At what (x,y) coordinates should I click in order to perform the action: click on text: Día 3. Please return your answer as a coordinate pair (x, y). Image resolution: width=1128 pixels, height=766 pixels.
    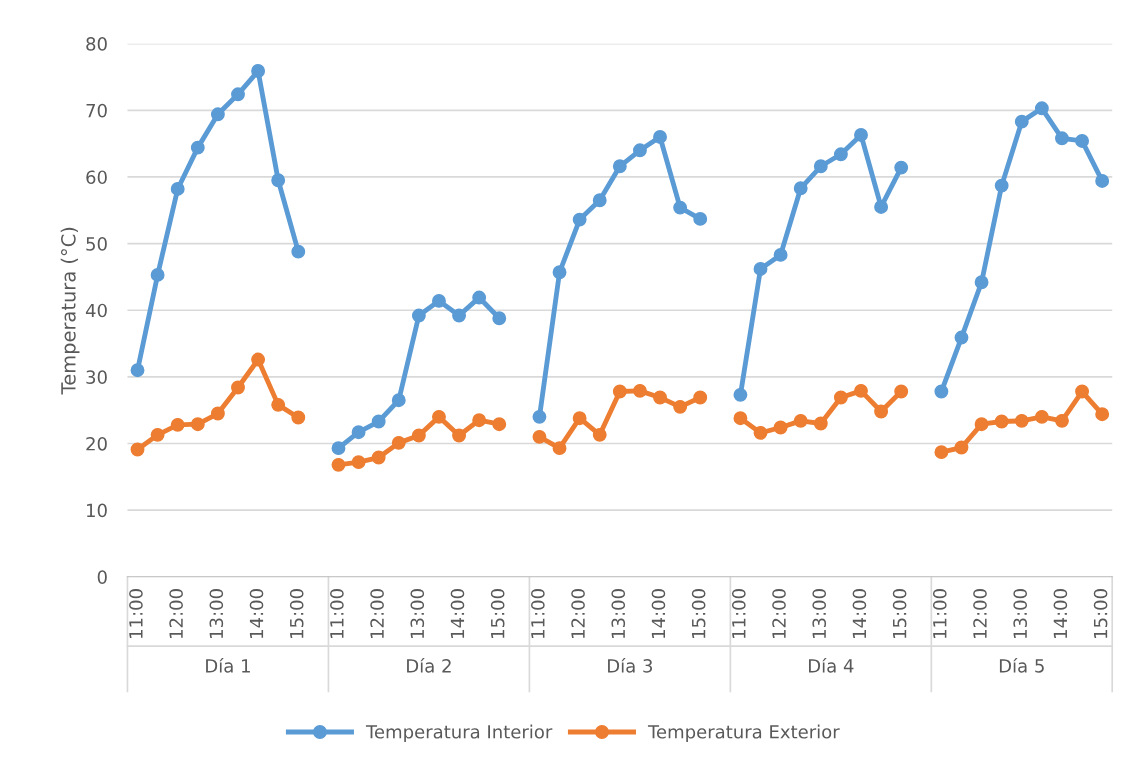
    Looking at the image, I should click on (630, 665).